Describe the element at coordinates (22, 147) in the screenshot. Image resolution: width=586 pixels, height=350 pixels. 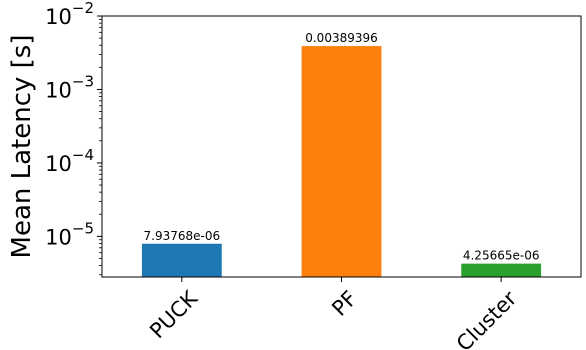
I see `y-axis-label: Mean Latency [s]` at that location.